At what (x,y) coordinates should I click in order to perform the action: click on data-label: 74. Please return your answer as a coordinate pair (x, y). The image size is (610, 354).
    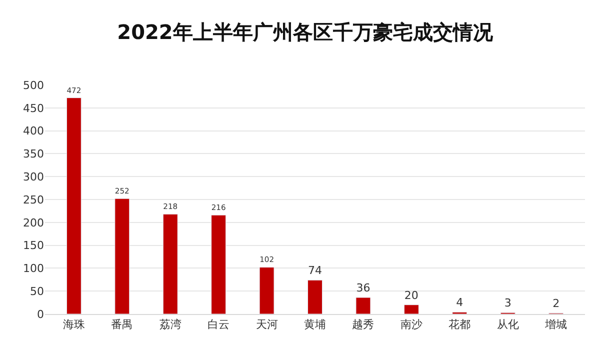
    Looking at the image, I should click on (315, 271).